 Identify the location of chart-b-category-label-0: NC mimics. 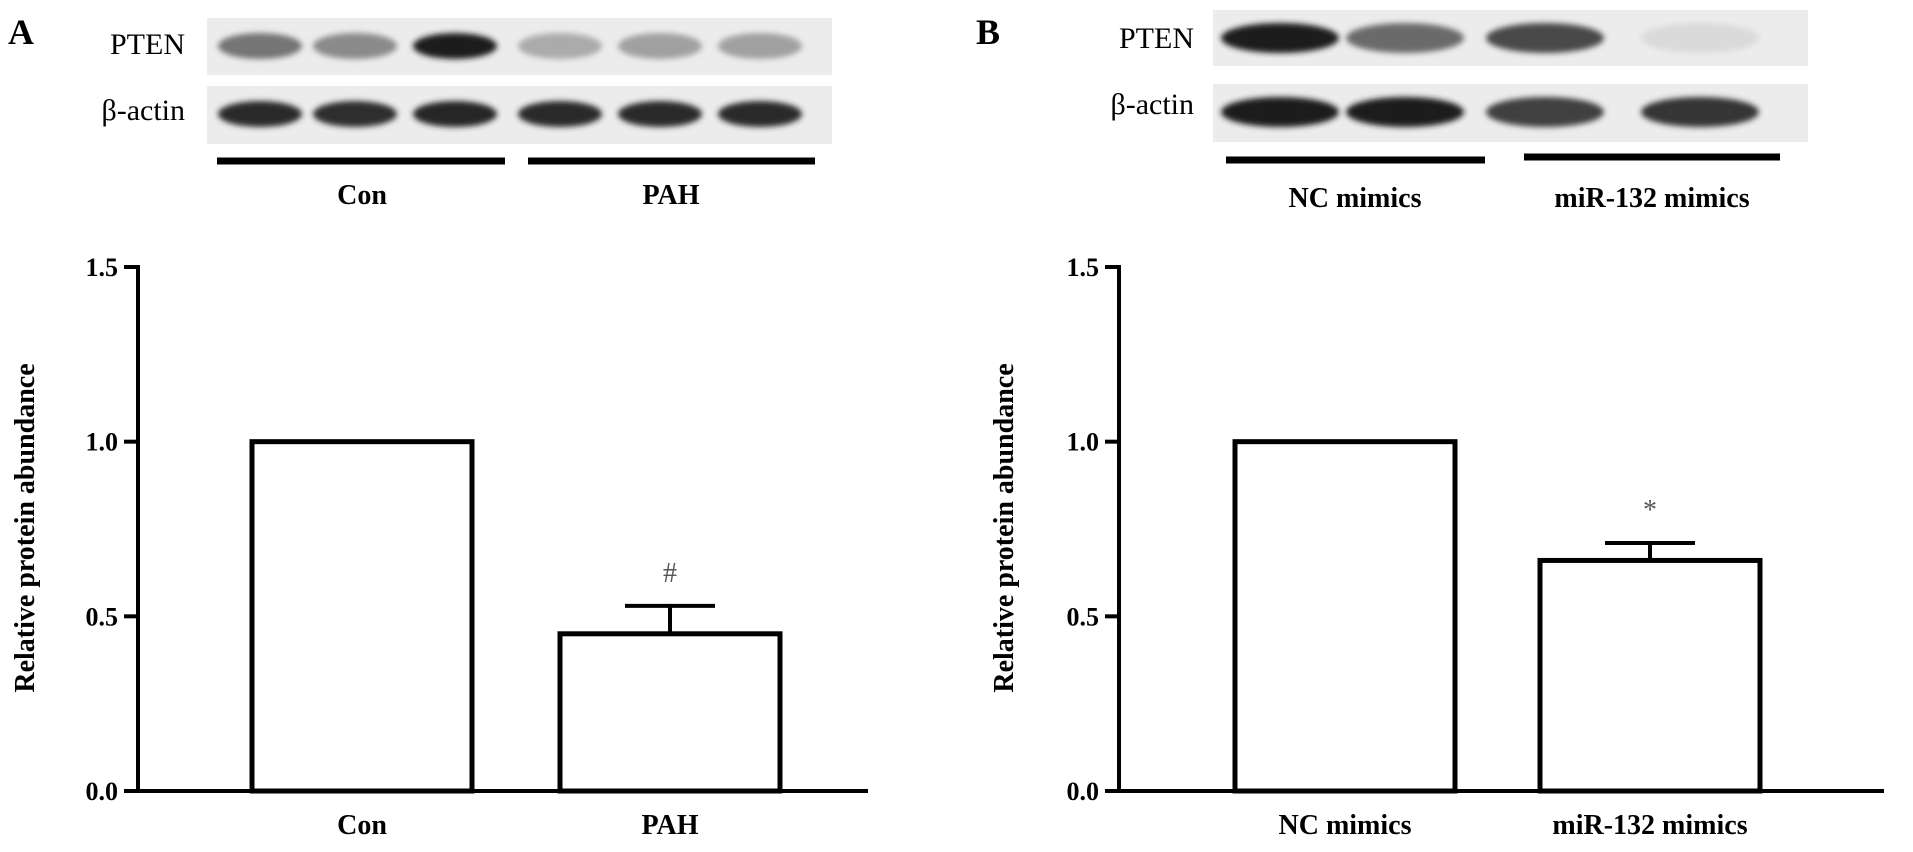
(1345, 825).